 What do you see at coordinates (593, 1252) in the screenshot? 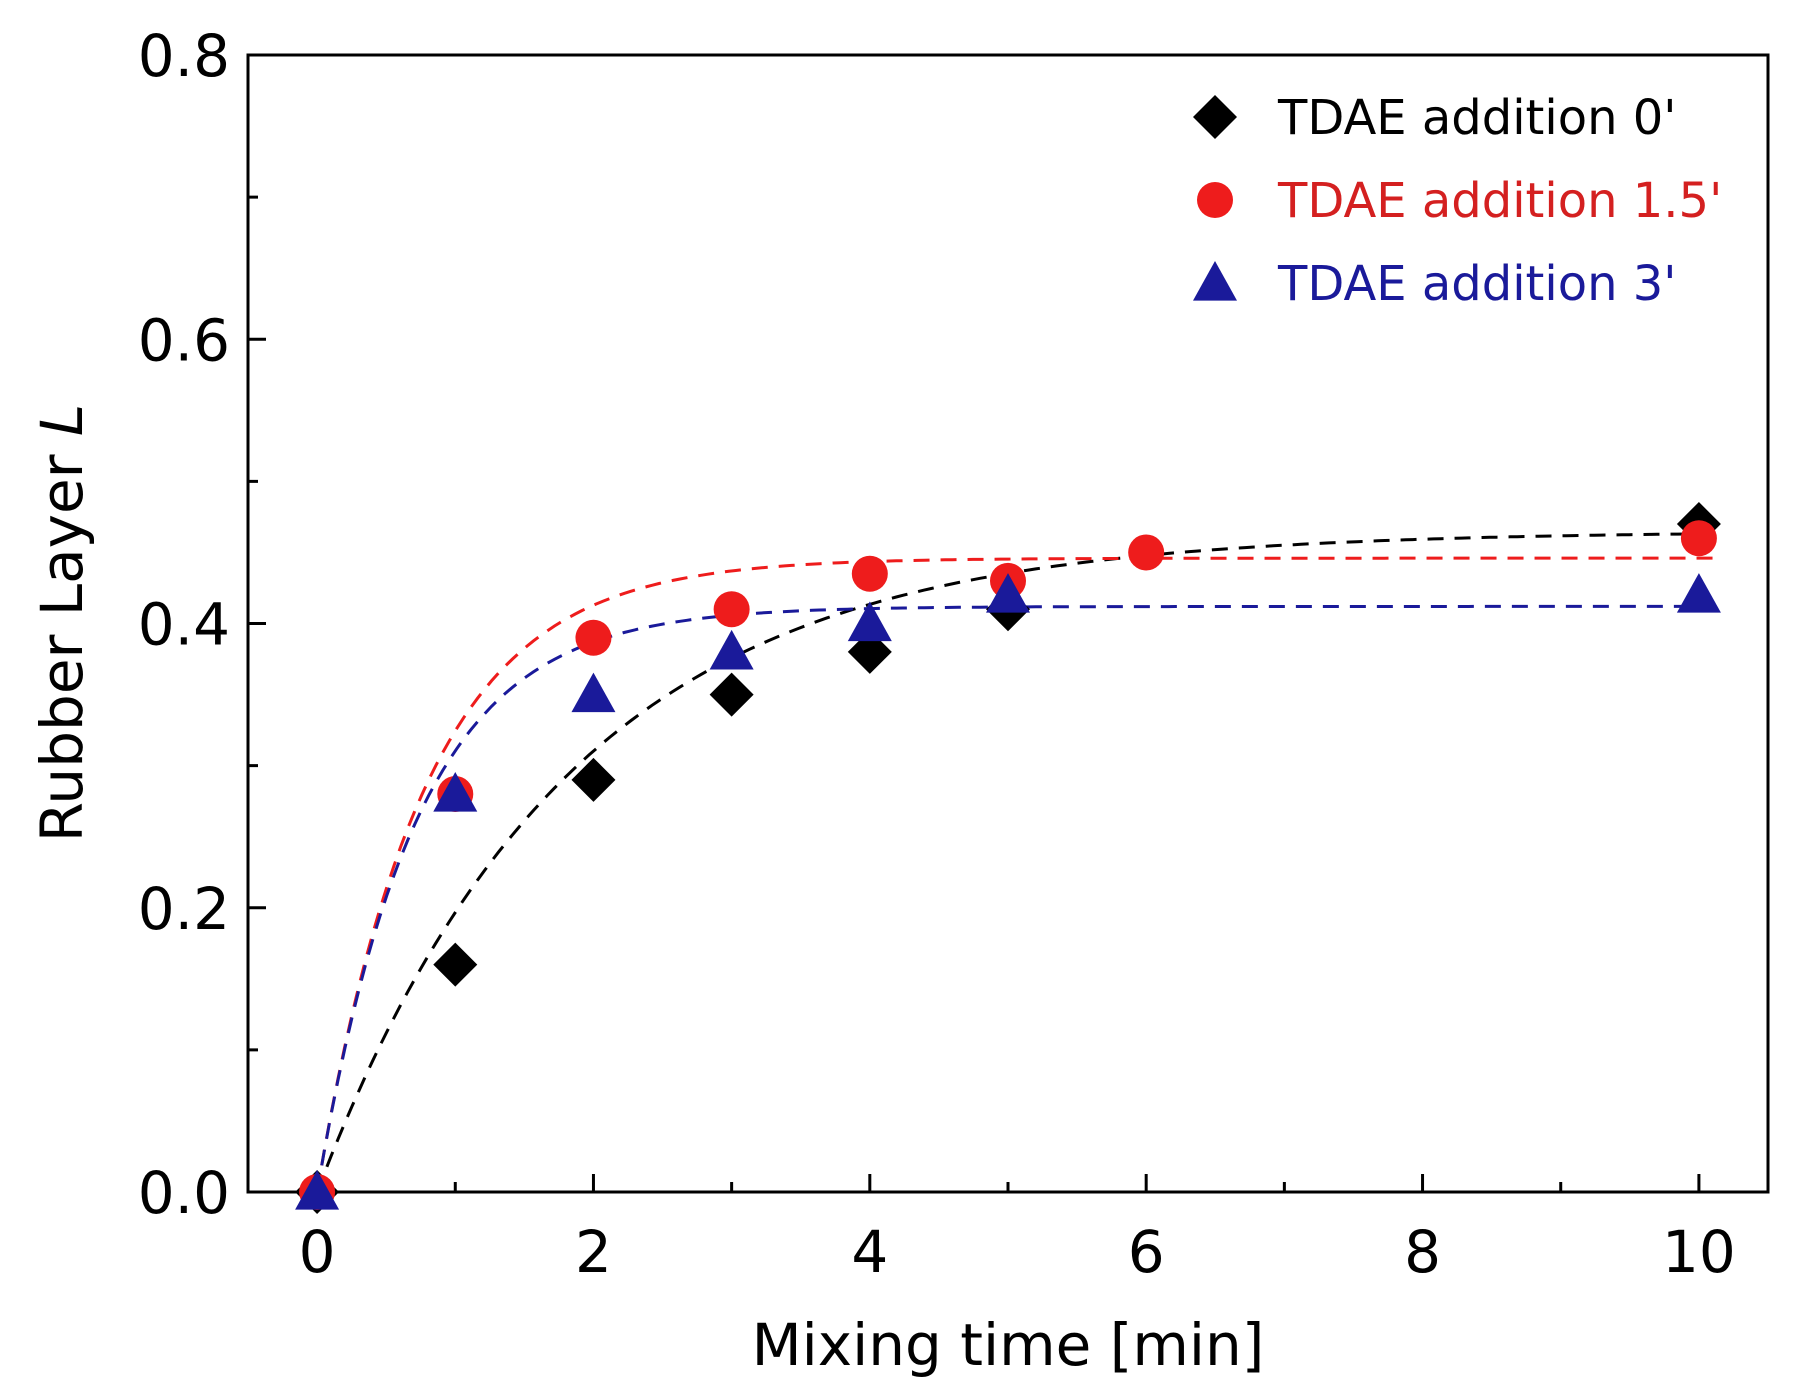
I see `x-tick-label: 2` at bounding box center [593, 1252].